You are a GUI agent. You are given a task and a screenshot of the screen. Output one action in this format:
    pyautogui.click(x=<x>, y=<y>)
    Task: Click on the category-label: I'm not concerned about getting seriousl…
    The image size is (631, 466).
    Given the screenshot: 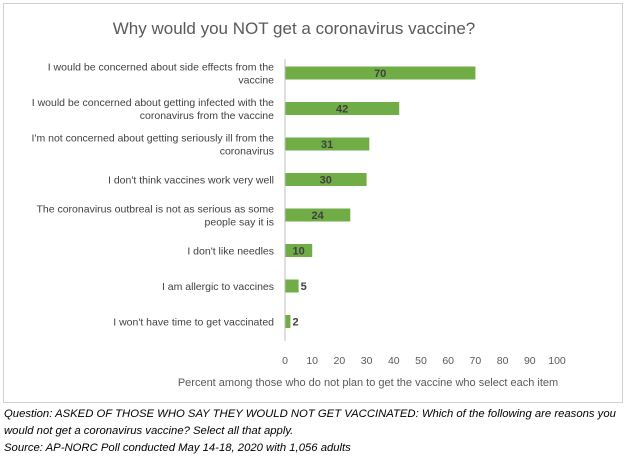 What is the action you would take?
    pyautogui.click(x=153, y=145)
    